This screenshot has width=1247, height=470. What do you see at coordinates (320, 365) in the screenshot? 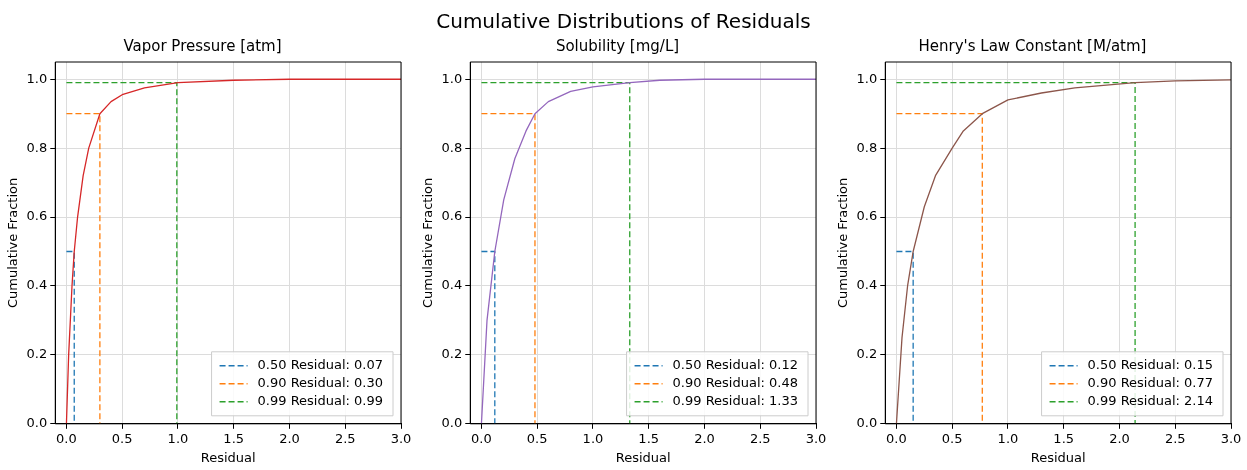
I see `legend-label: 0.50 Residual: 0.07` at bounding box center [320, 365].